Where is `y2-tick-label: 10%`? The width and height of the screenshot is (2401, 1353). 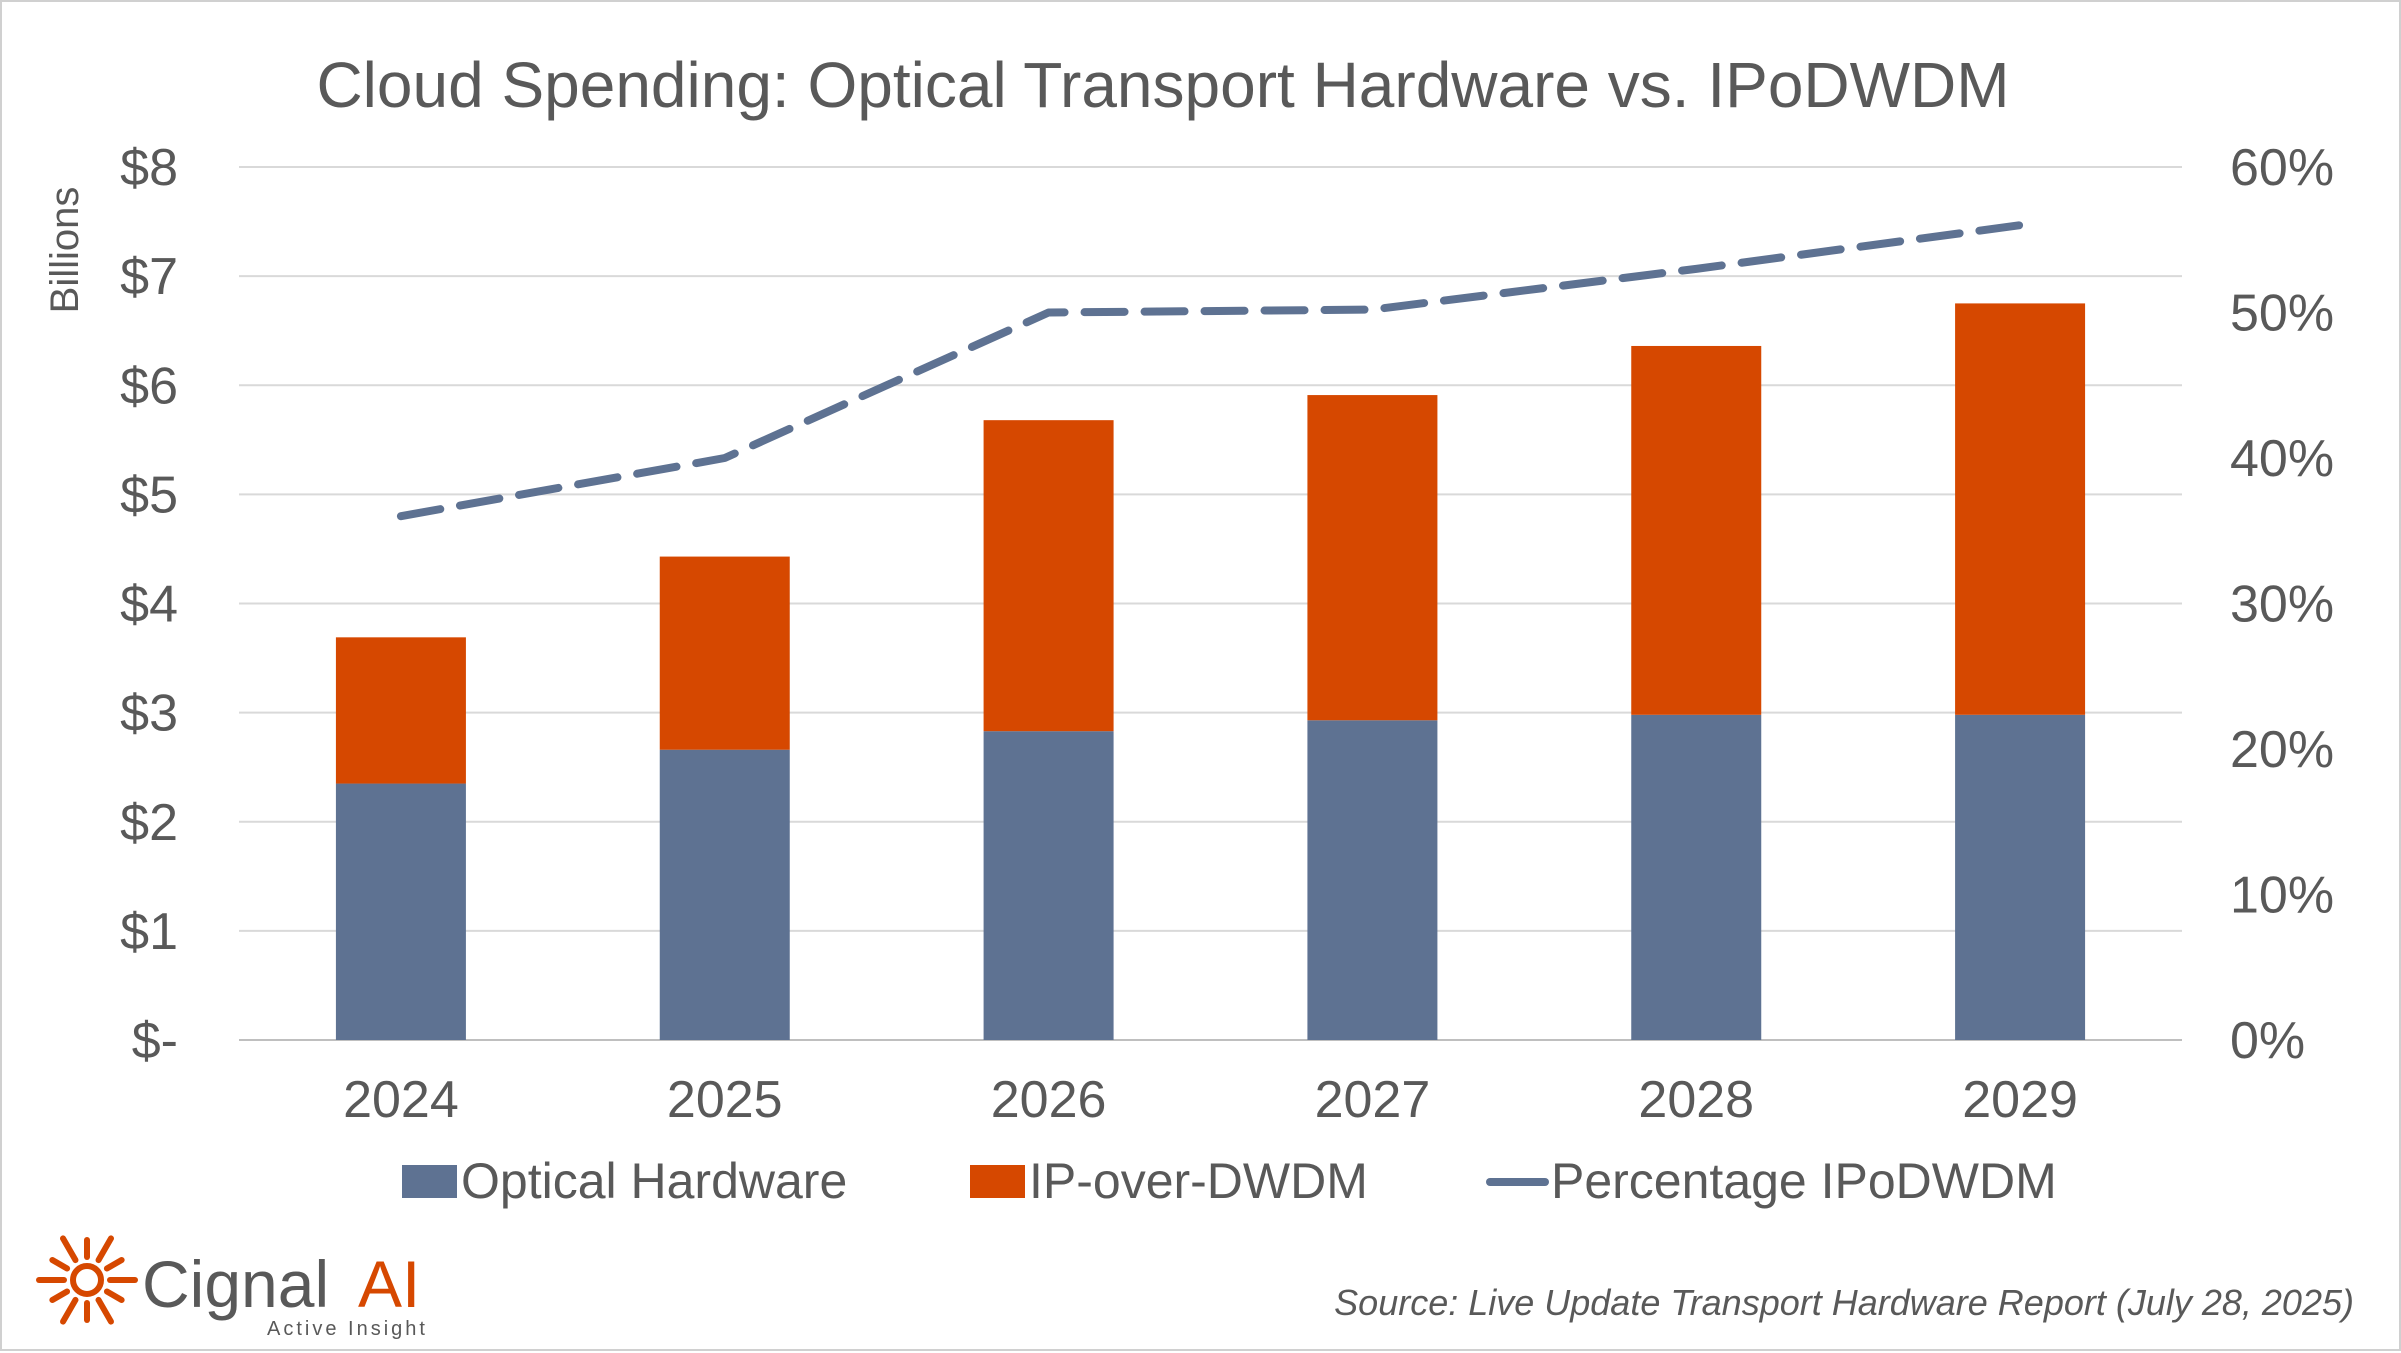 y2-tick-label: 10% is located at coordinates (2282, 896).